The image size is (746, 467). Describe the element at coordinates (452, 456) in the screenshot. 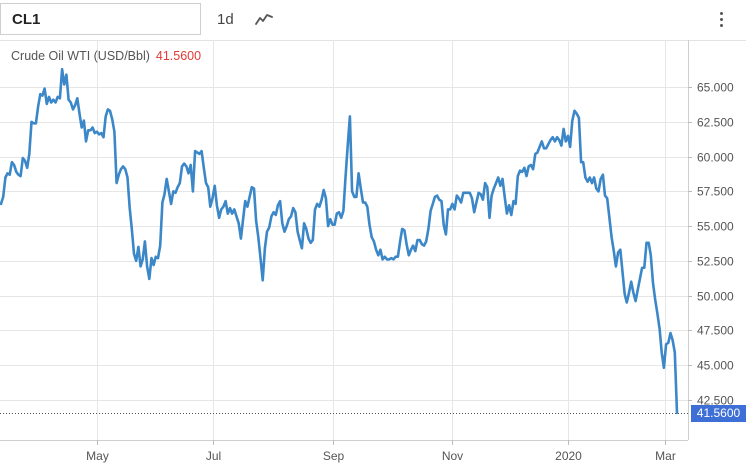

I see `x-tick-label: Nov` at that location.